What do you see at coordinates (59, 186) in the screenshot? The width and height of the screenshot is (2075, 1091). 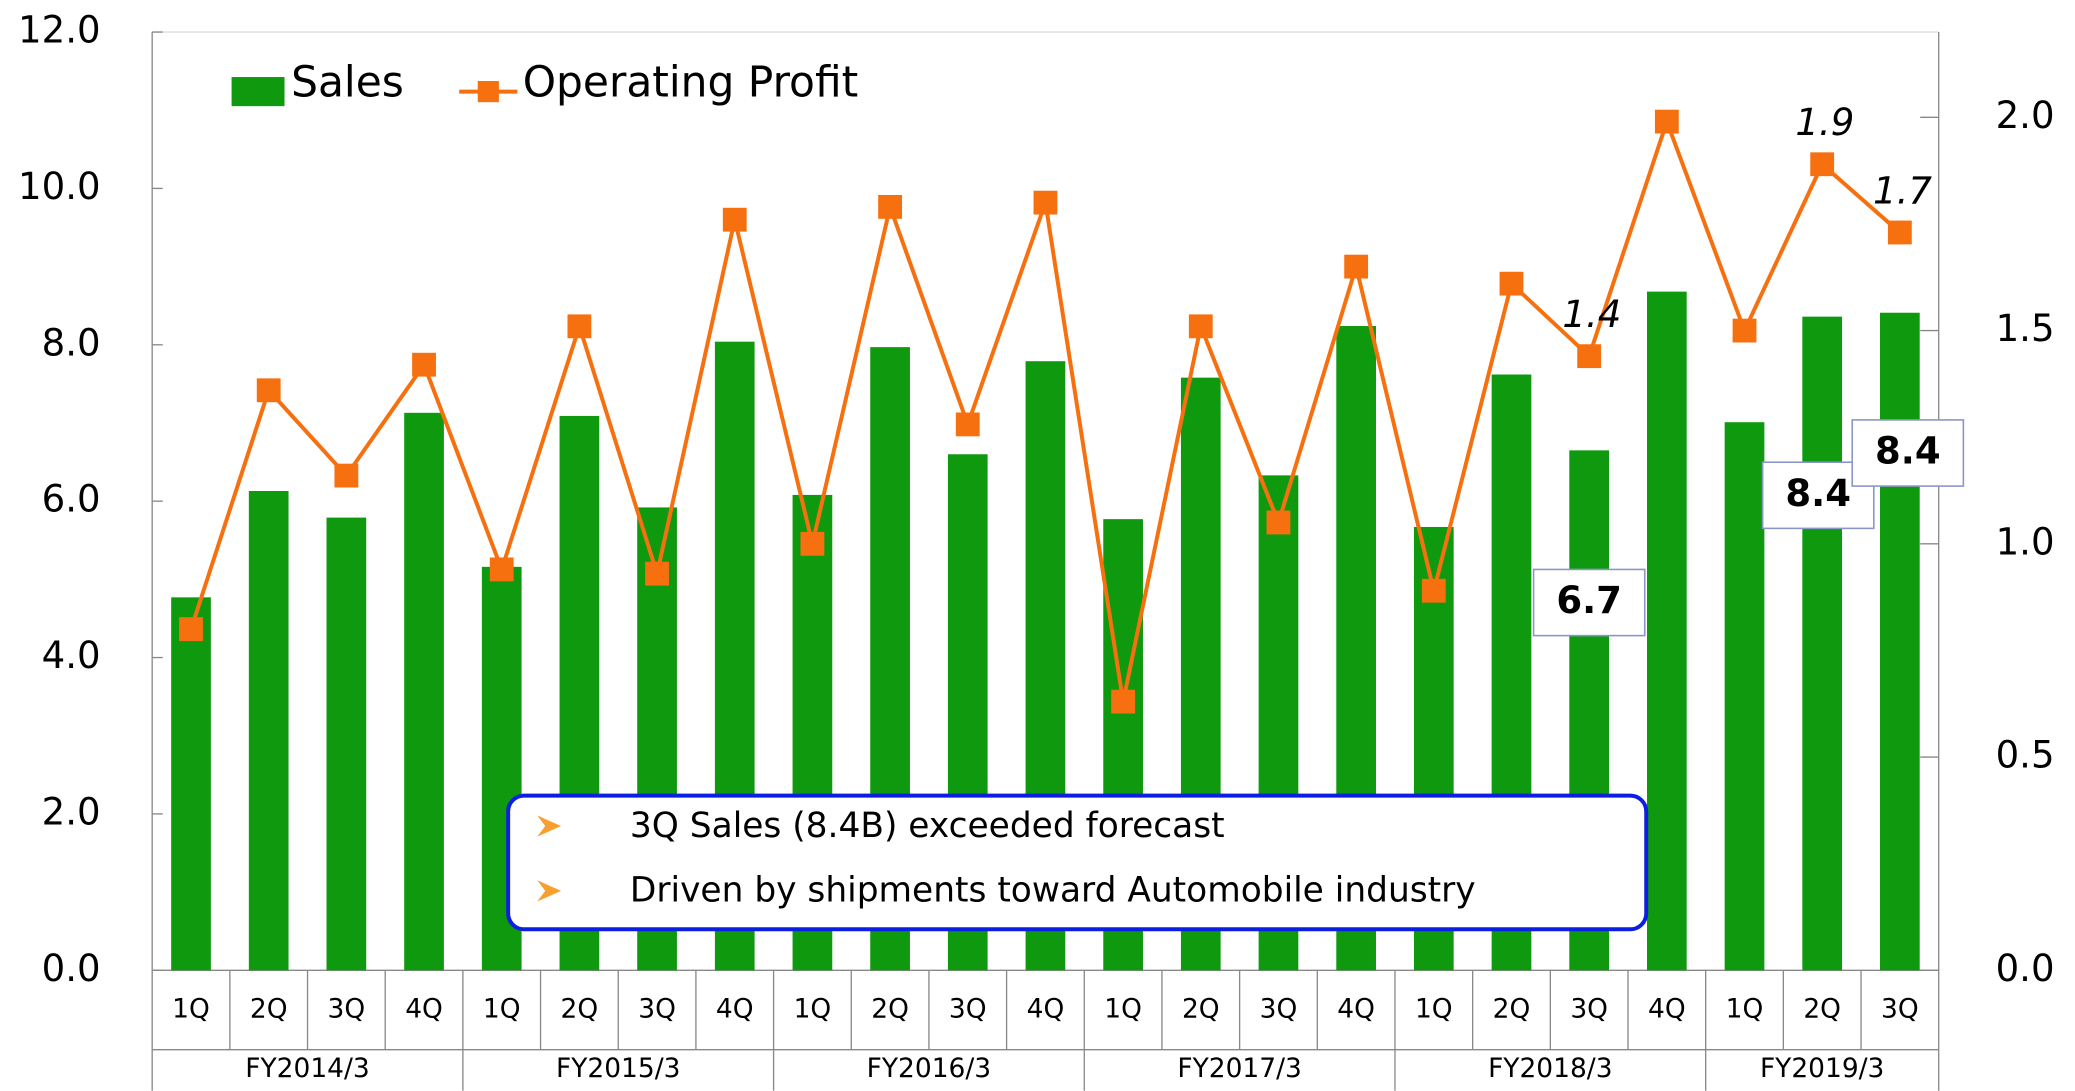 I see `y-tick-label: 10.0` at bounding box center [59, 186].